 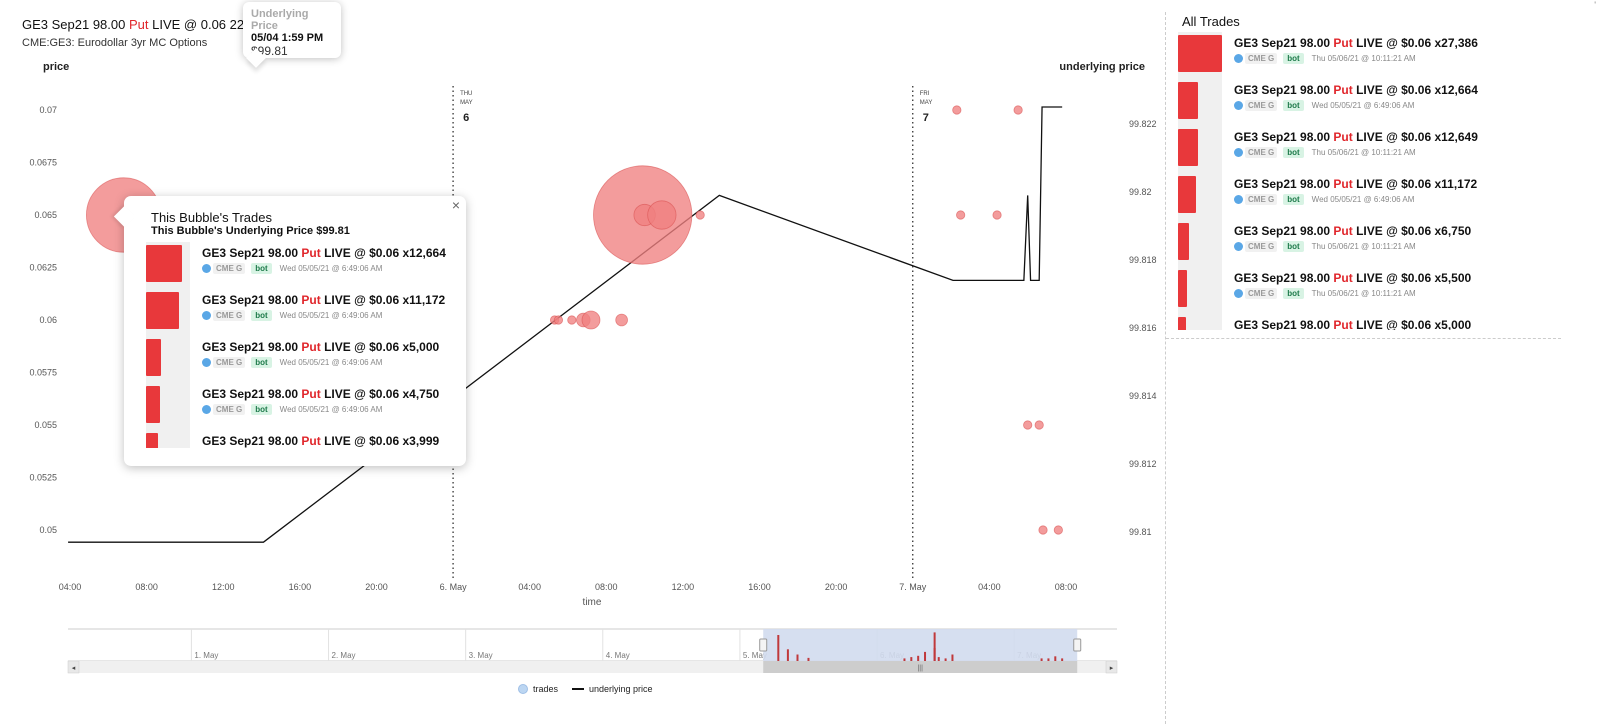 I want to click on trade-meta: CME G bot Thu 05/06/21 @ 10:11:21 AM, so click(x=1325, y=58).